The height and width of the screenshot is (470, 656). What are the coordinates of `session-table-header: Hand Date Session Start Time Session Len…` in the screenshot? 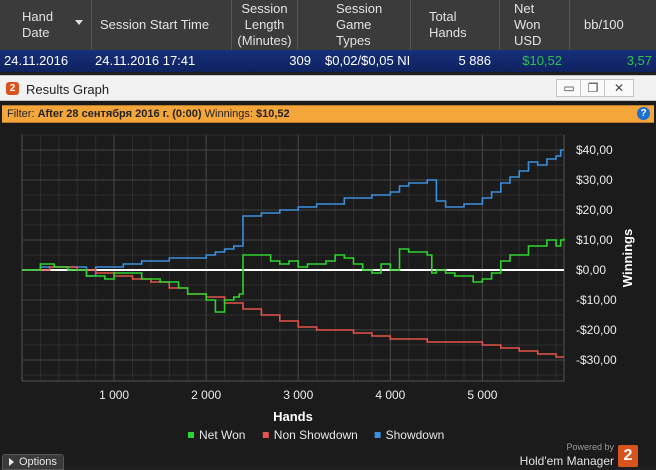 It's located at (328, 25).